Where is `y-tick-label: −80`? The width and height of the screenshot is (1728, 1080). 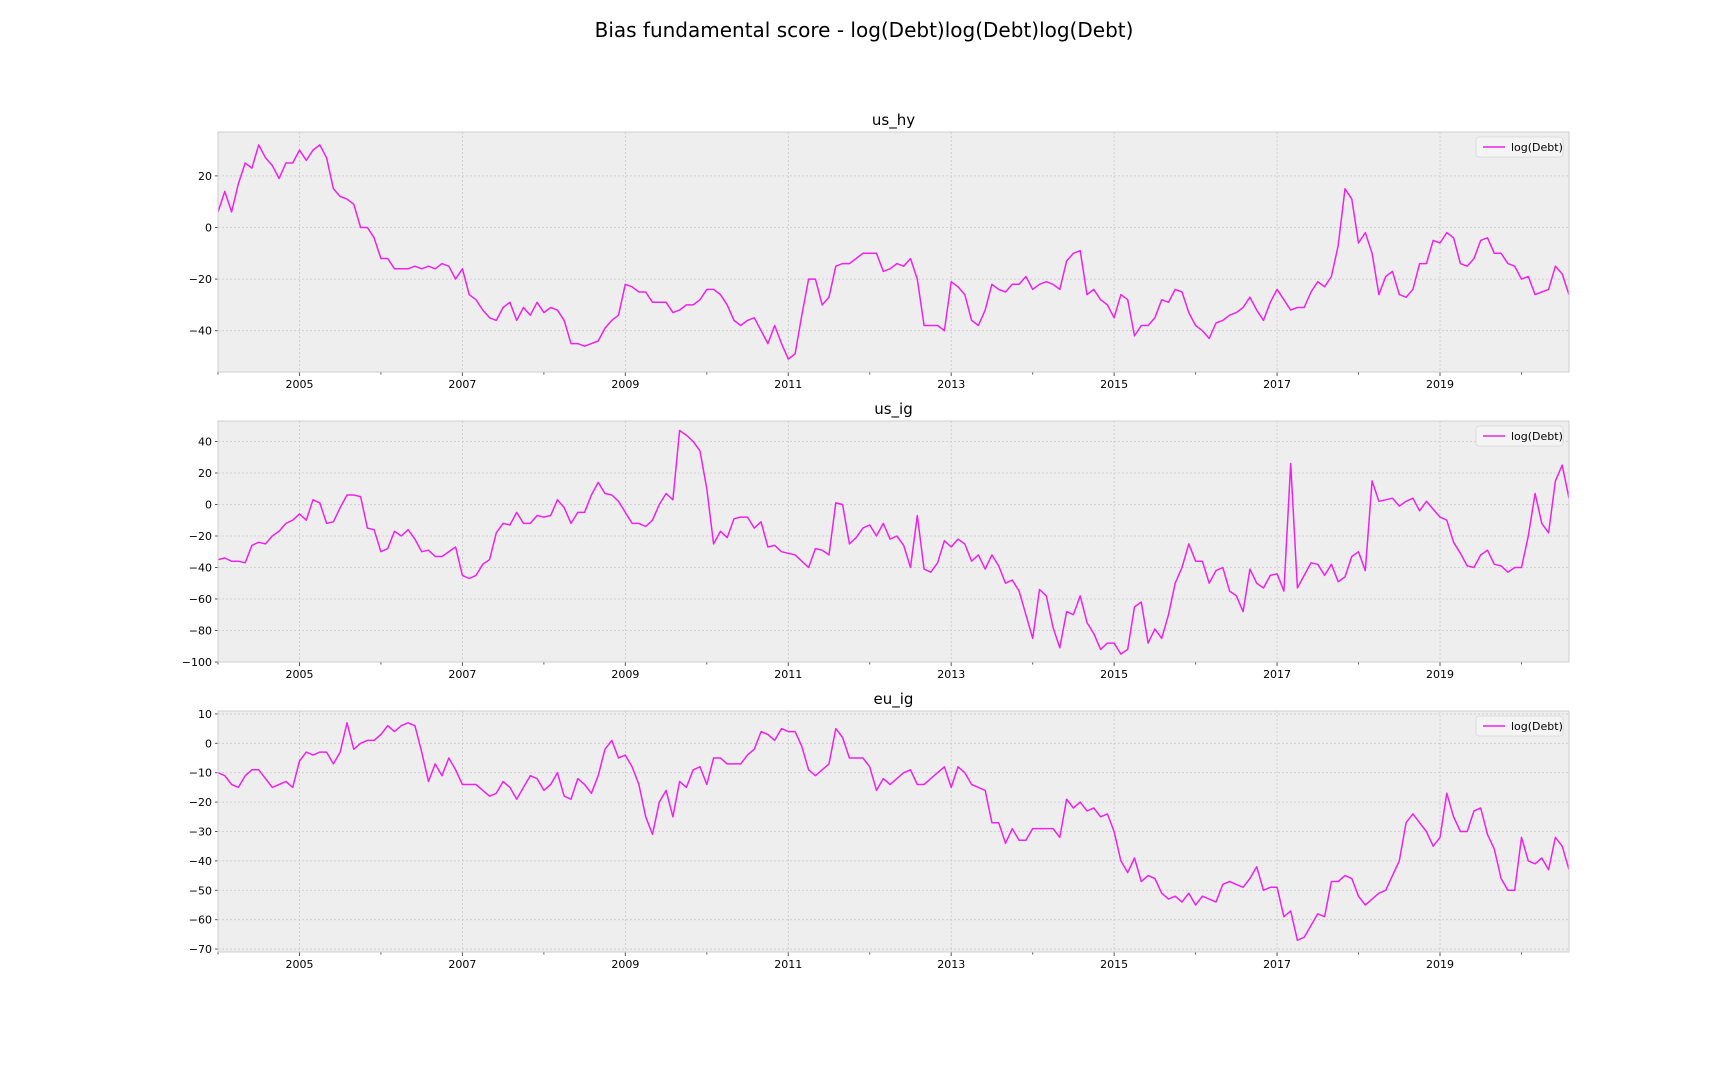 y-tick-label: −80 is located at coordinates (200, 630).